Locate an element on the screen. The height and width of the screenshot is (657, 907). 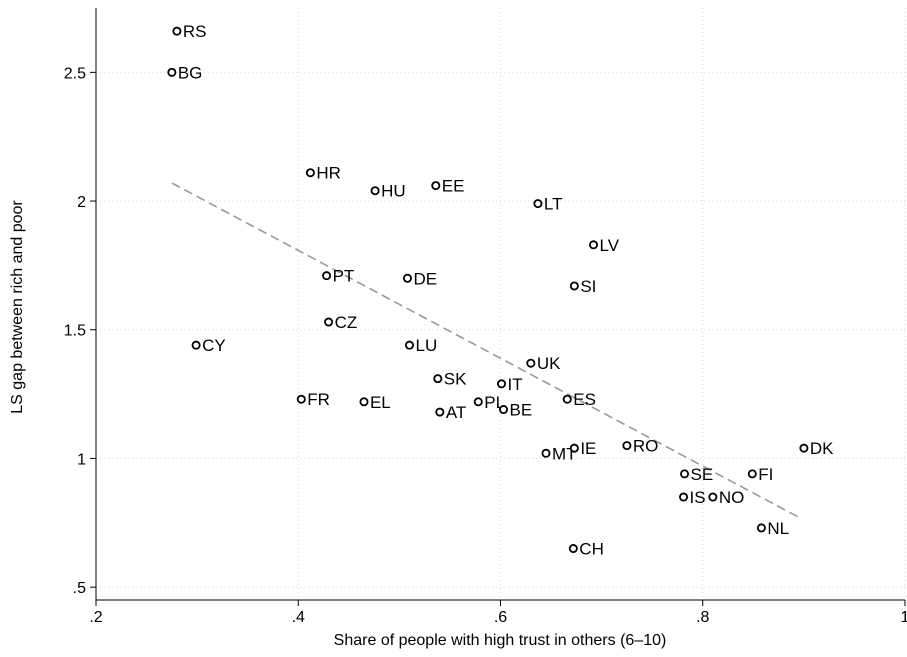
point-label-cy: CY is located at coordinates (214, 345).